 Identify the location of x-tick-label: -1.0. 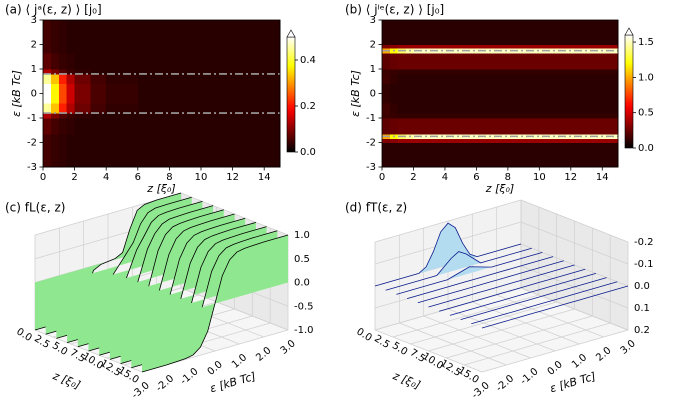
(530, 376).